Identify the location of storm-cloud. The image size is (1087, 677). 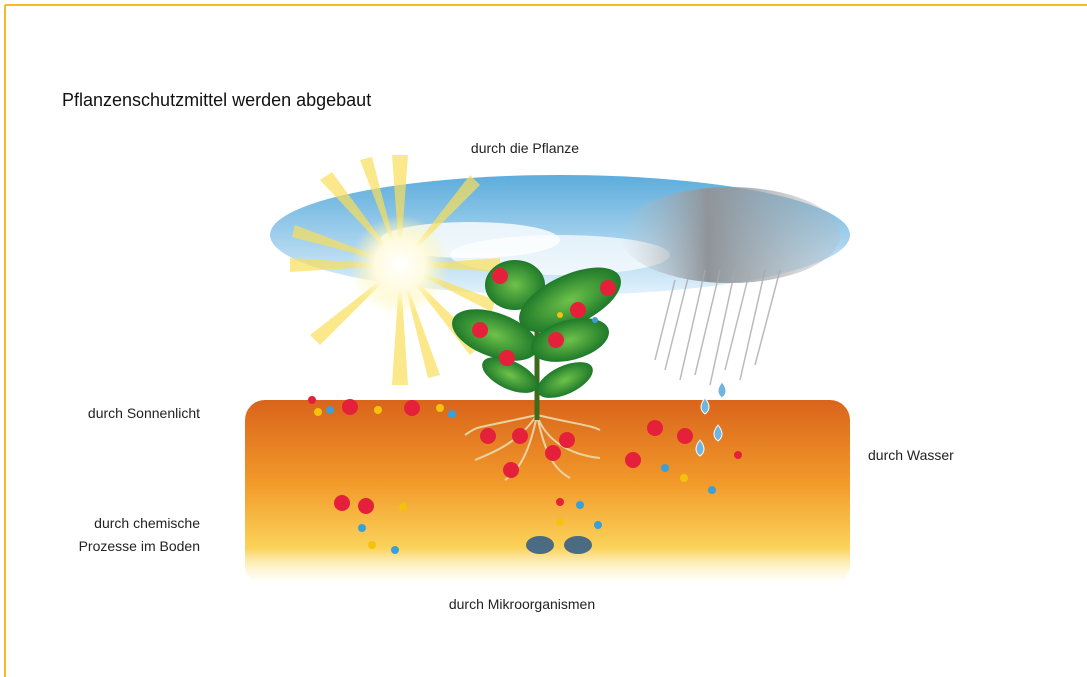
(730, 235).